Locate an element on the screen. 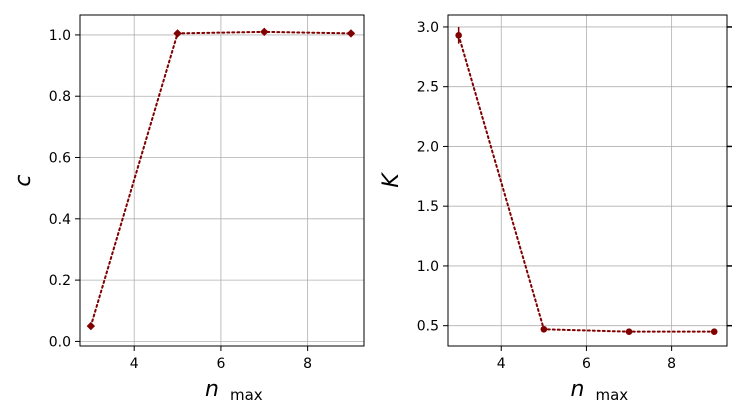  y-axis-label: K is located at coordinates (391, 180).